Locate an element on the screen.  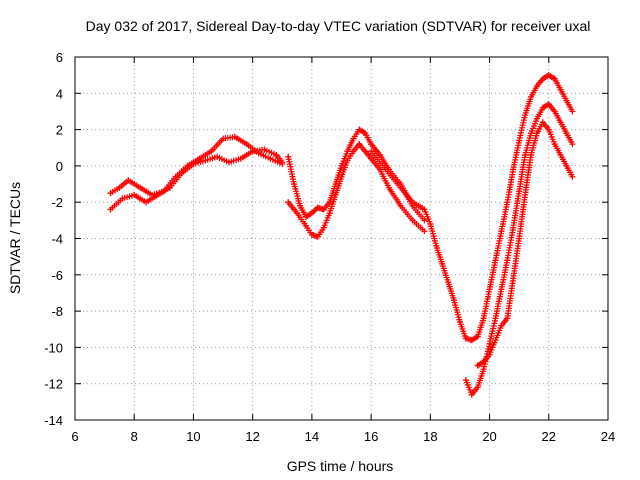
y-tick-label: -4 is located at coordinates (57, 239).